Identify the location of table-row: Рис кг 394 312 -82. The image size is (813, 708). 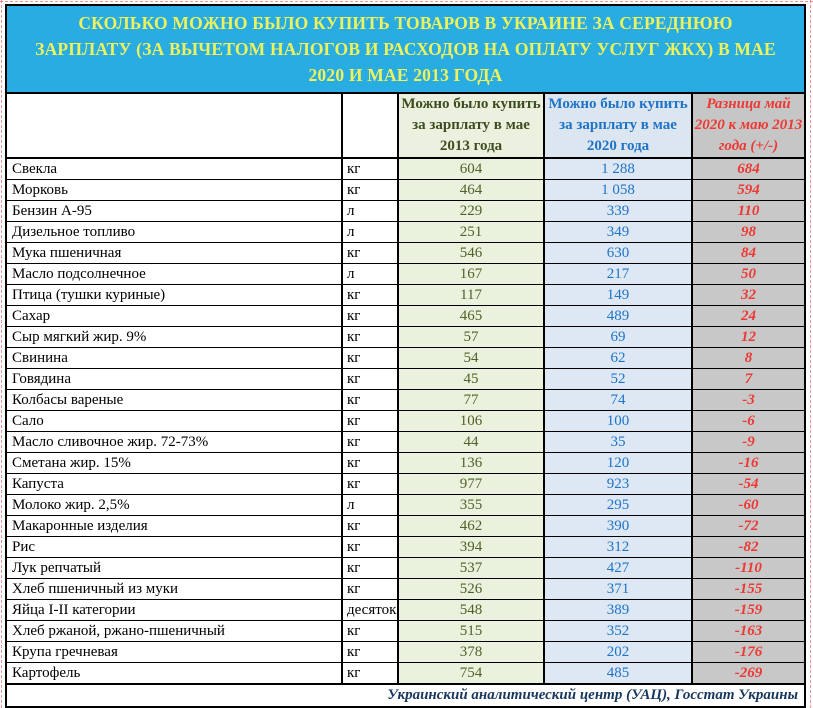
(405, 547).